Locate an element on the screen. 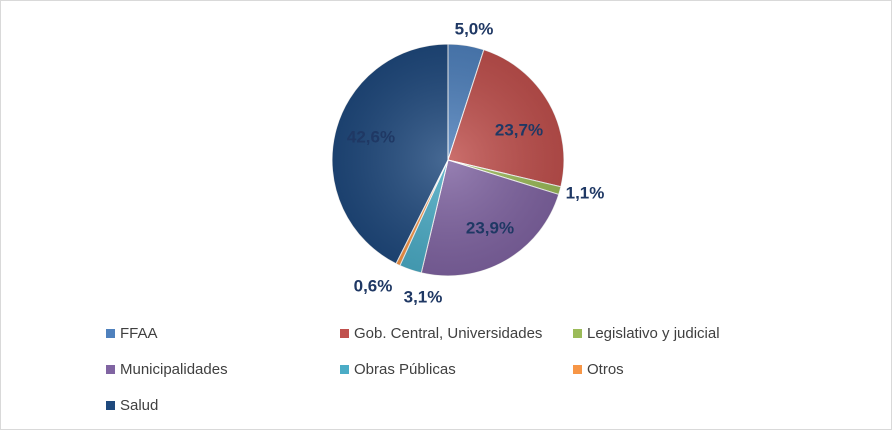 This screenshot has height=432, width=893. data-label-6: 42,6% is located at coordinates (371, 136).